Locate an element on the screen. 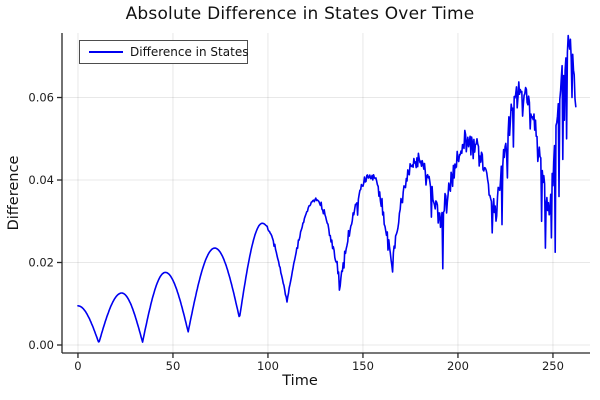  y-axis-label: Difference is located at coordinates (14, 193).